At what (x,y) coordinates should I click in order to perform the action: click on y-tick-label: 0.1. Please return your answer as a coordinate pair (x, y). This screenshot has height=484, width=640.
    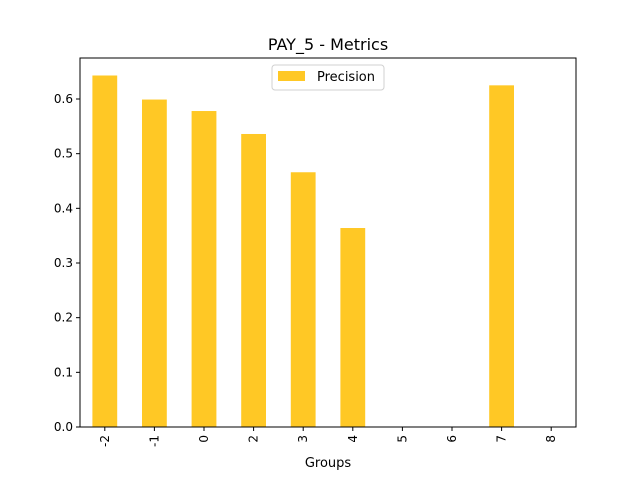
    Looking at the image, I should click on (63, 372).